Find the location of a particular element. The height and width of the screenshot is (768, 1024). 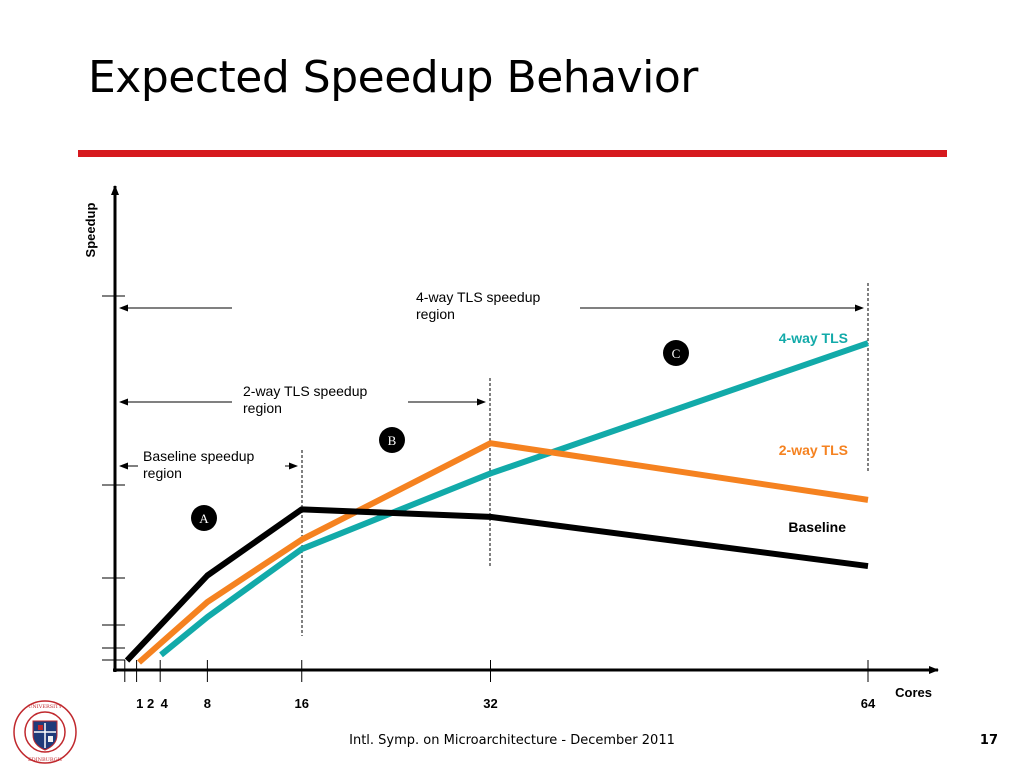

marker-a-label: A is located at coordinates (204, 518).